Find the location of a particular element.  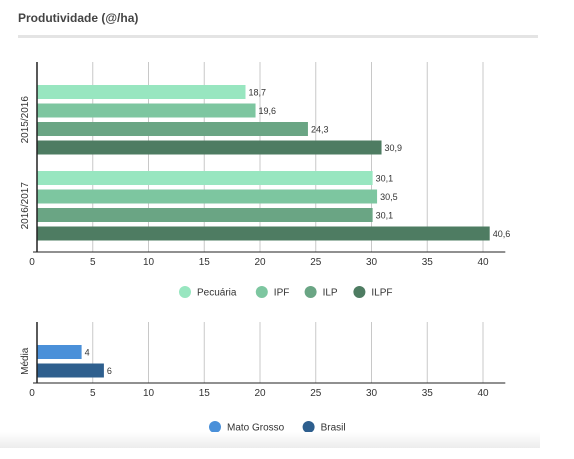

bar-brasil is located at coordinates (70, 370).